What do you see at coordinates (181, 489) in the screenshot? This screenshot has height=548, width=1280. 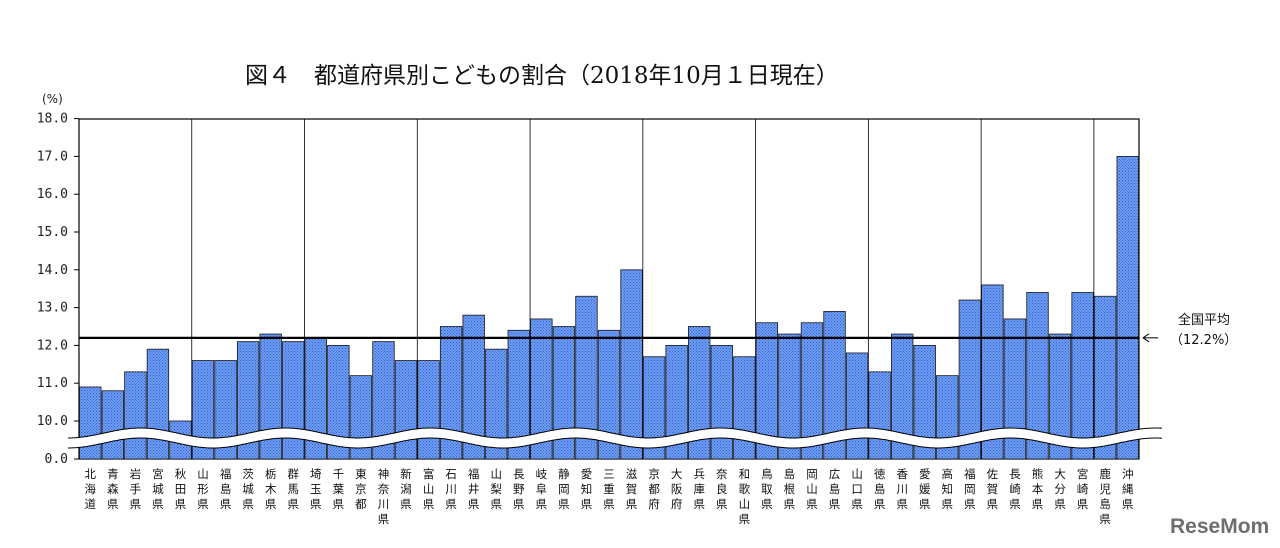 I see `x-tick-label: 秋田県` at bounding box center [181, 489].